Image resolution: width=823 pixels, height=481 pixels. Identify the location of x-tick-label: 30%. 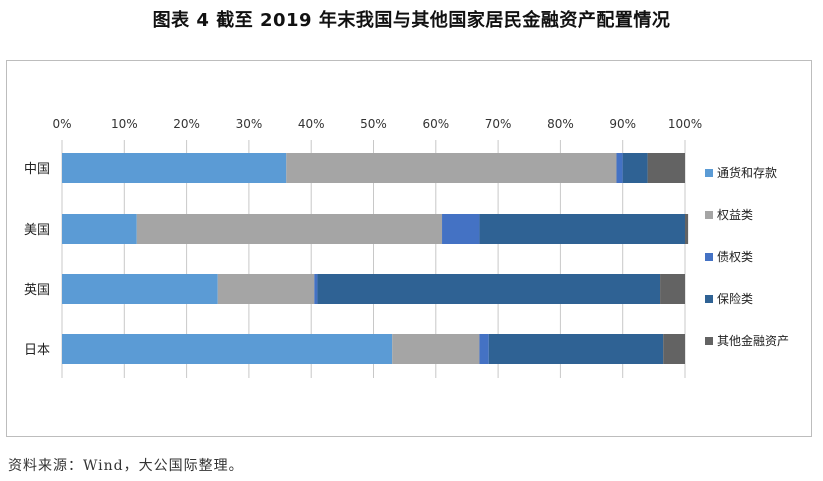
(249, 124).